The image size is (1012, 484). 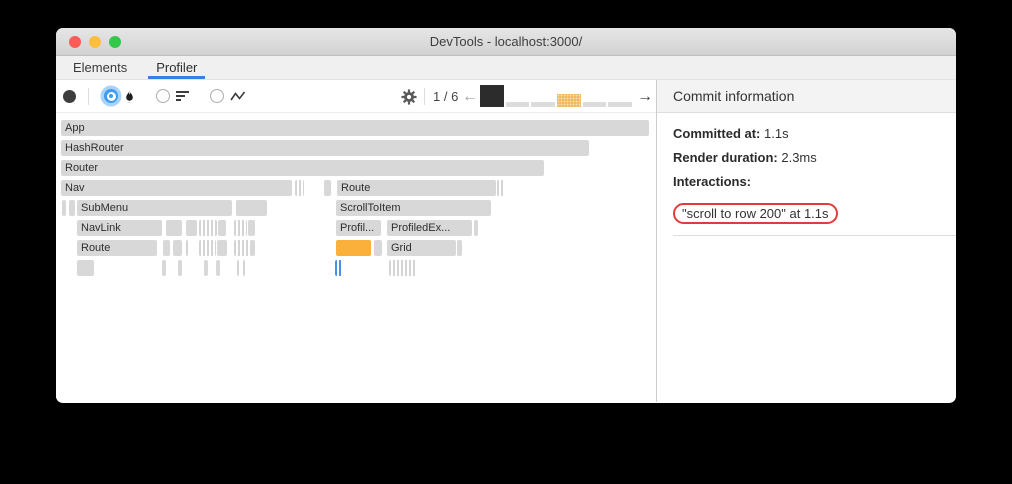 I want to click on ranked-view-radio, so click(x=163, y=96).